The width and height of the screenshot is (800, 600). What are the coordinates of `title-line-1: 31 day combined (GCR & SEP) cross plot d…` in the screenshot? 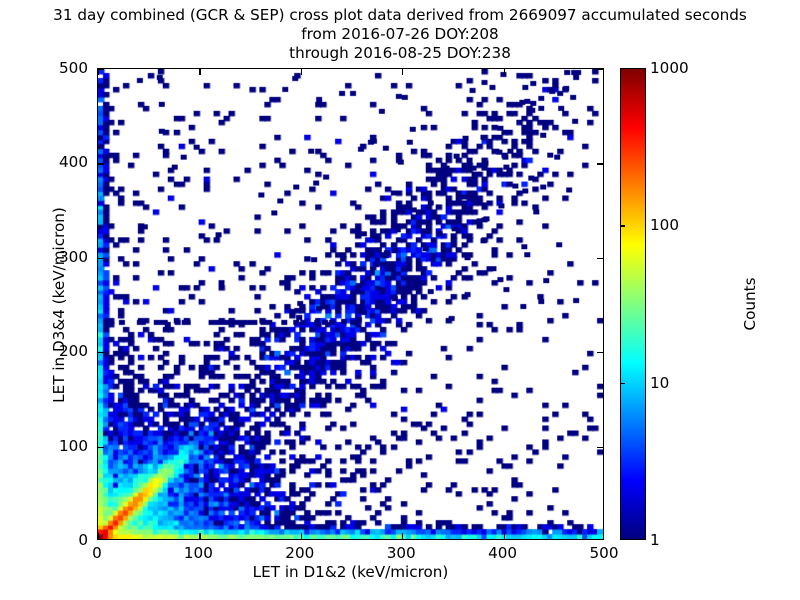 It's located at (400, 15).